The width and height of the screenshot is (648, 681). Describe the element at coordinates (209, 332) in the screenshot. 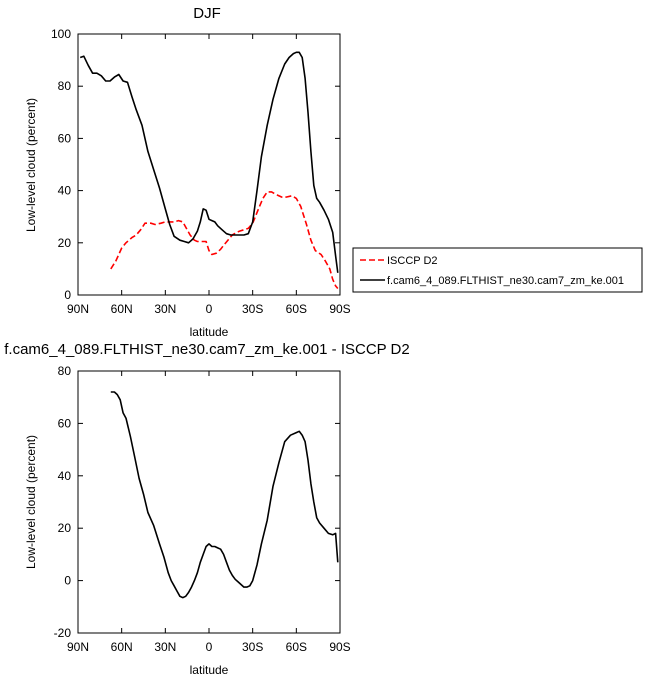

I see `top-chart-x-axis-label: latitude` at that location.